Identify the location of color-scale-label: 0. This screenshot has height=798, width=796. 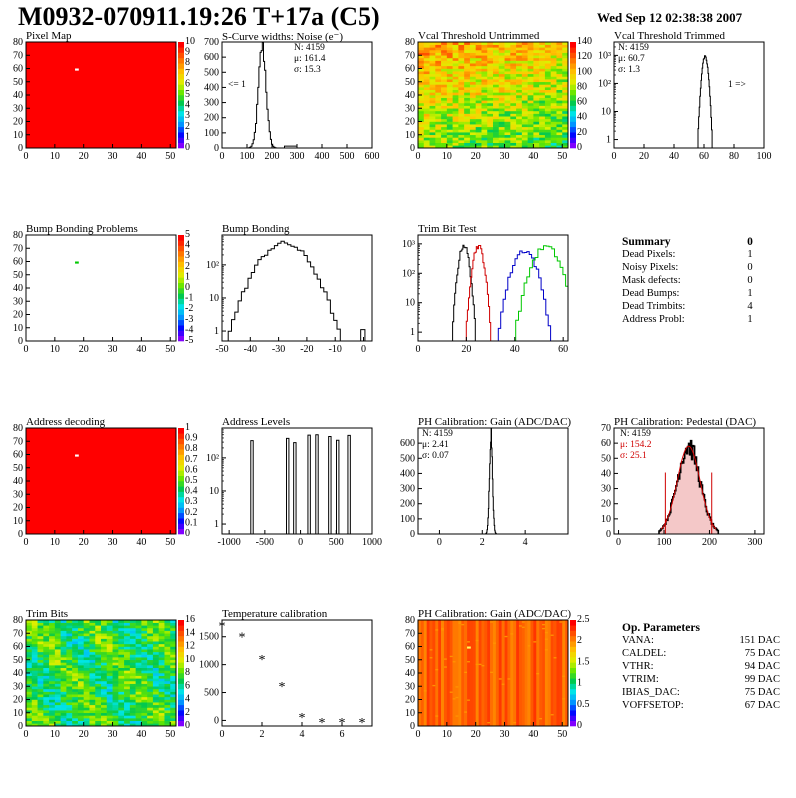
(187, 725).